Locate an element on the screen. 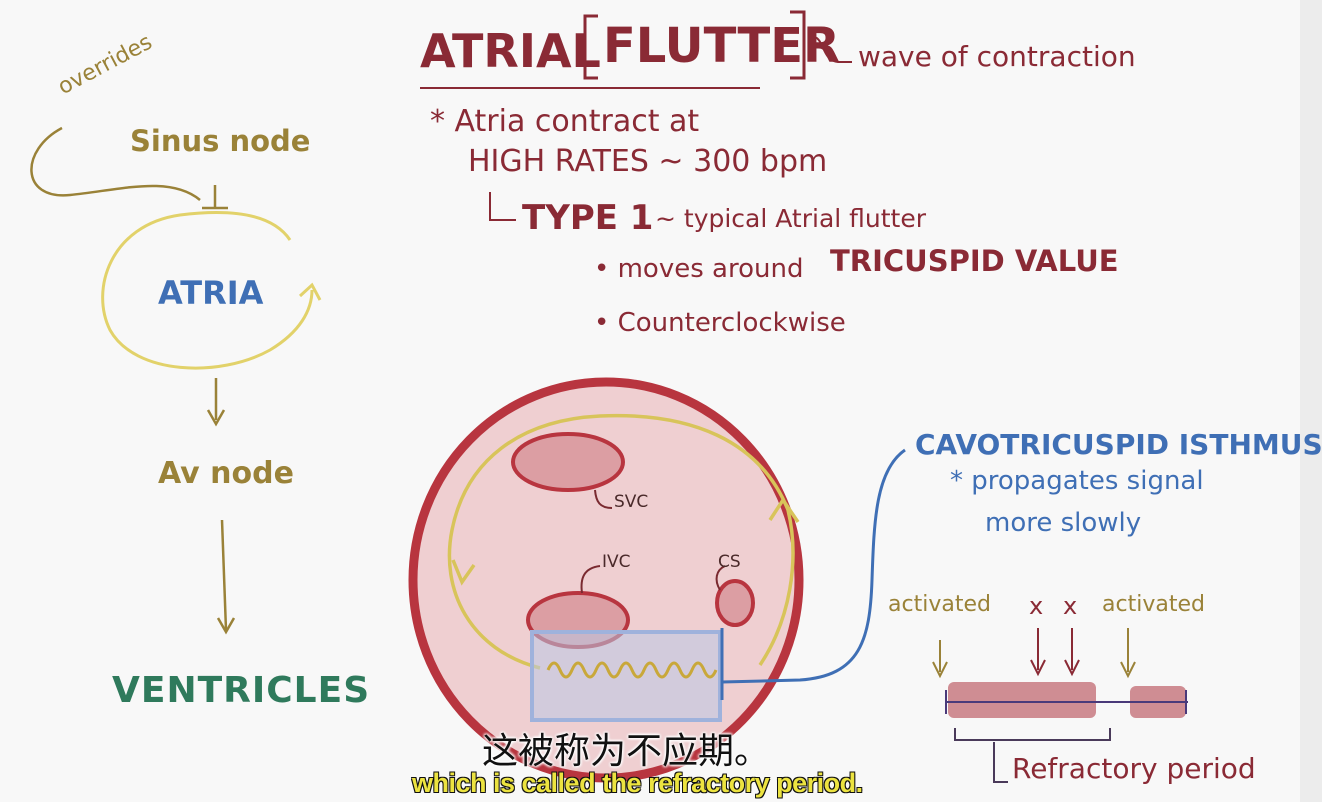  slow-conduction-zigzag is located at coordinates (632, 670).